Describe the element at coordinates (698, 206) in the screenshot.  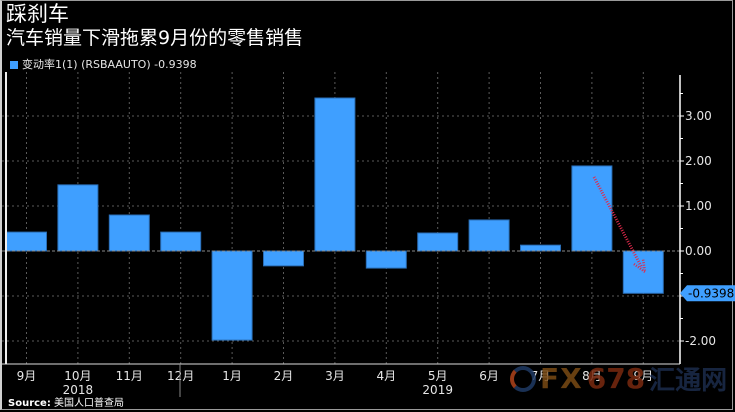
I see `y-tick-label: 1.00` at that location.